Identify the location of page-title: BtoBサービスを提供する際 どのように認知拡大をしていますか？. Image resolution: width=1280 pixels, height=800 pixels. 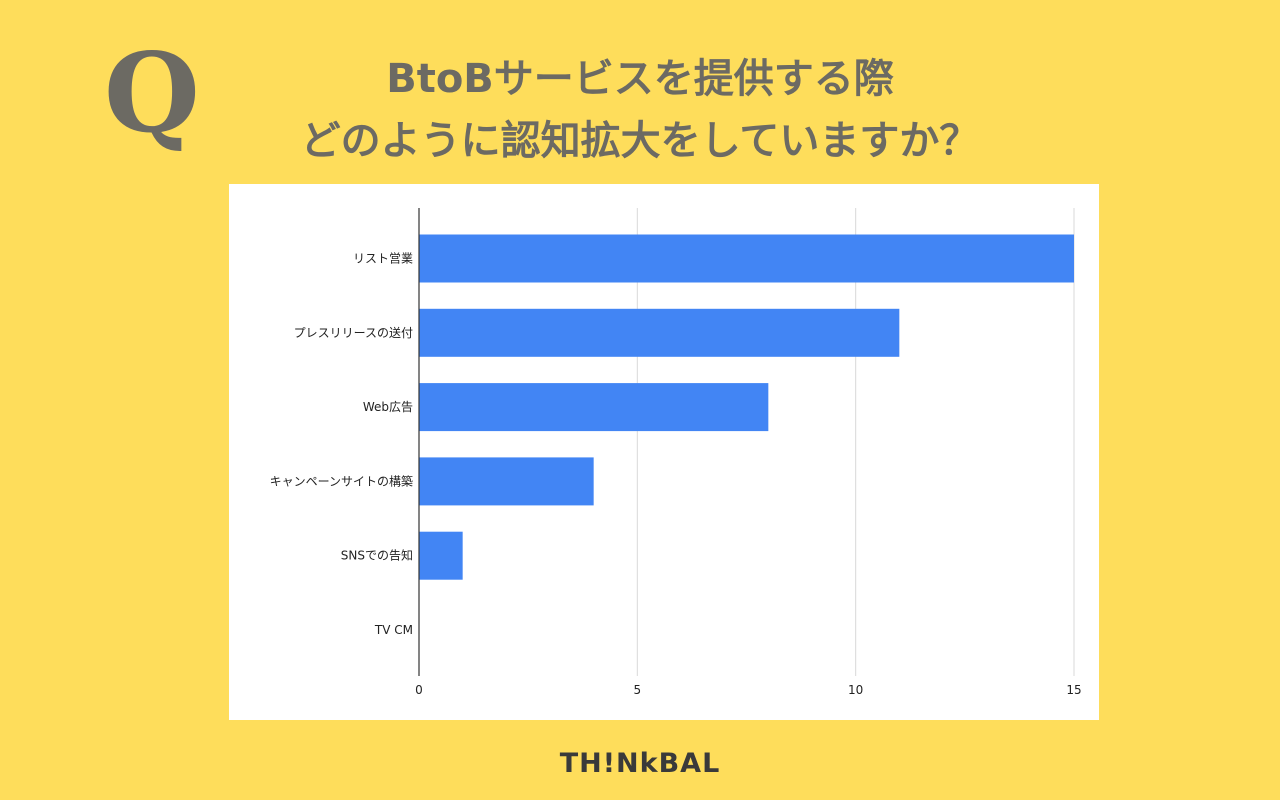
(640, 110).